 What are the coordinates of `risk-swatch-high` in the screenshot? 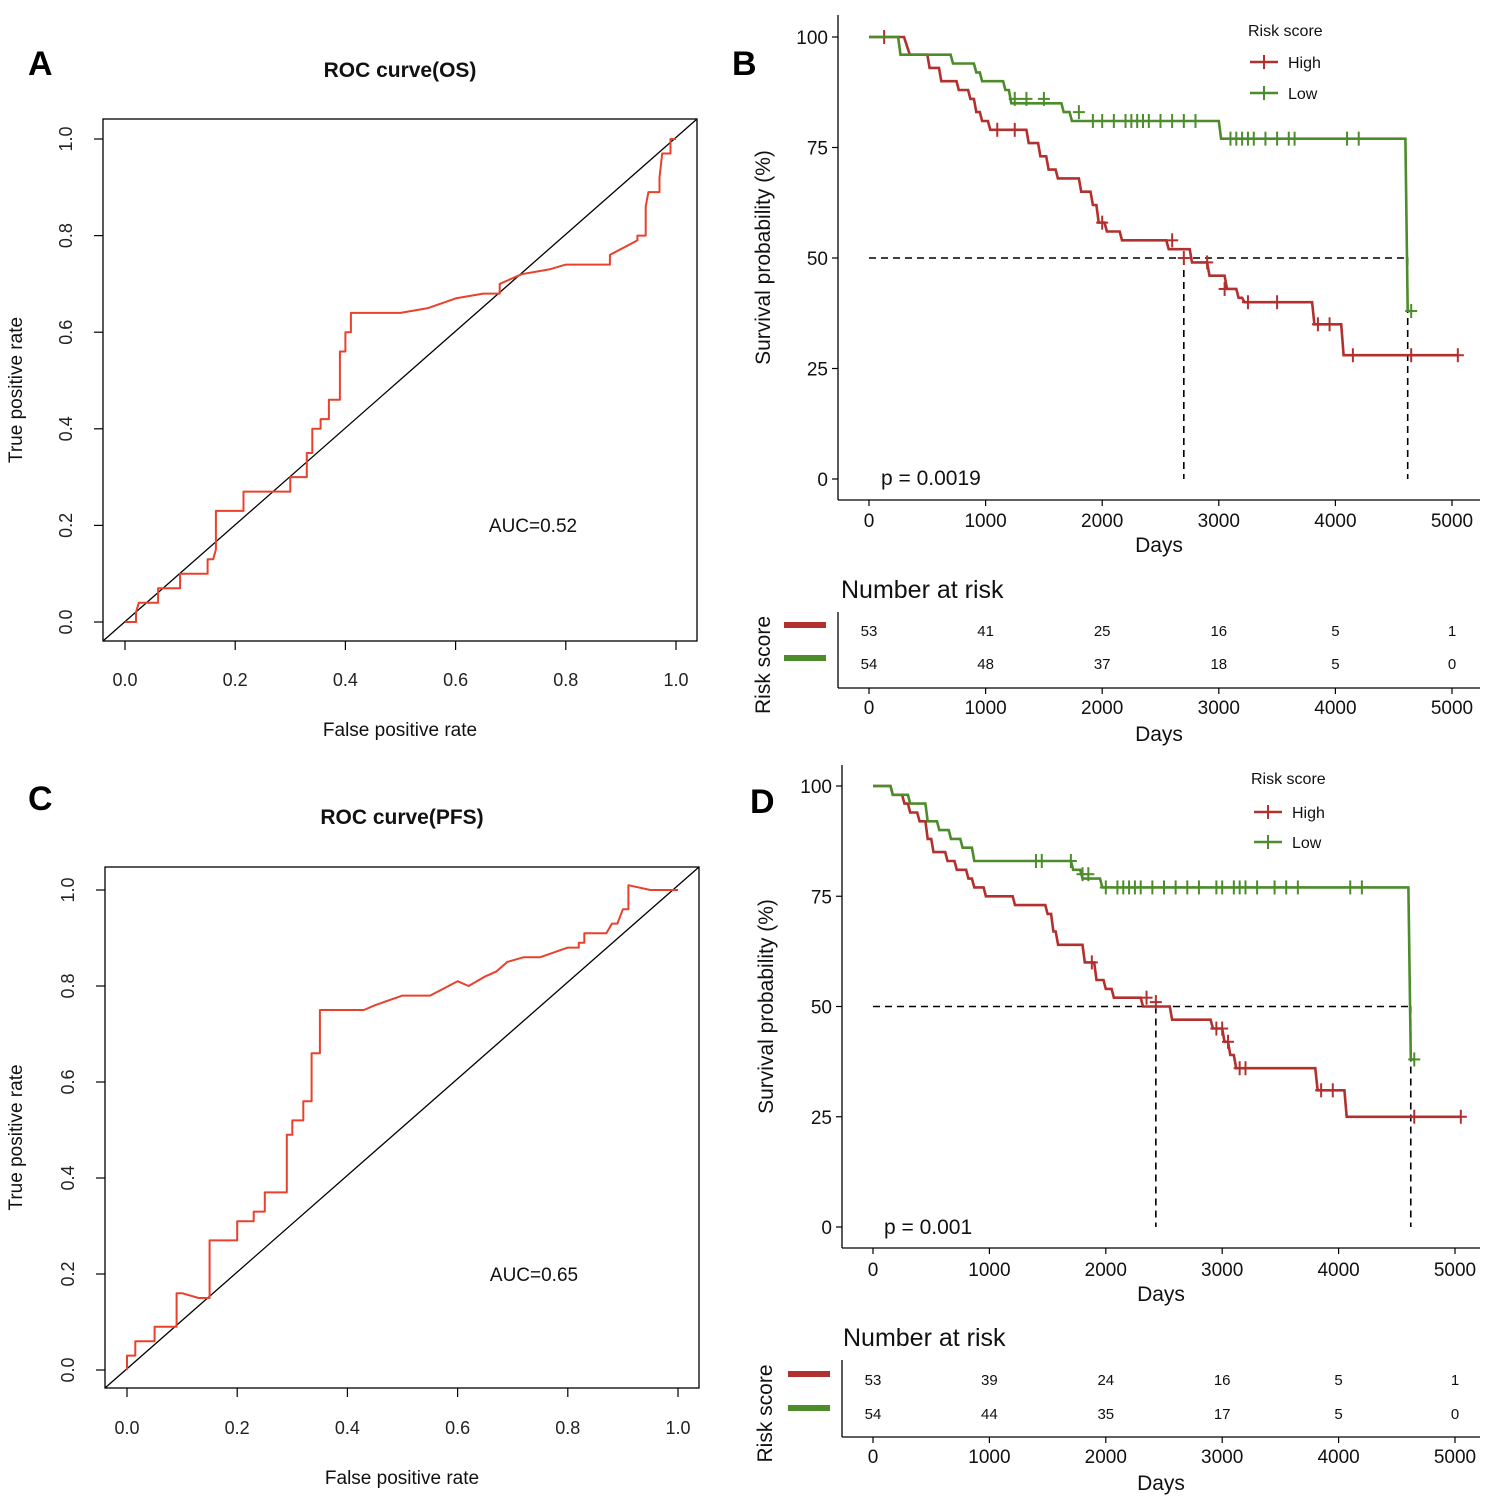 It's located at (805, 625).